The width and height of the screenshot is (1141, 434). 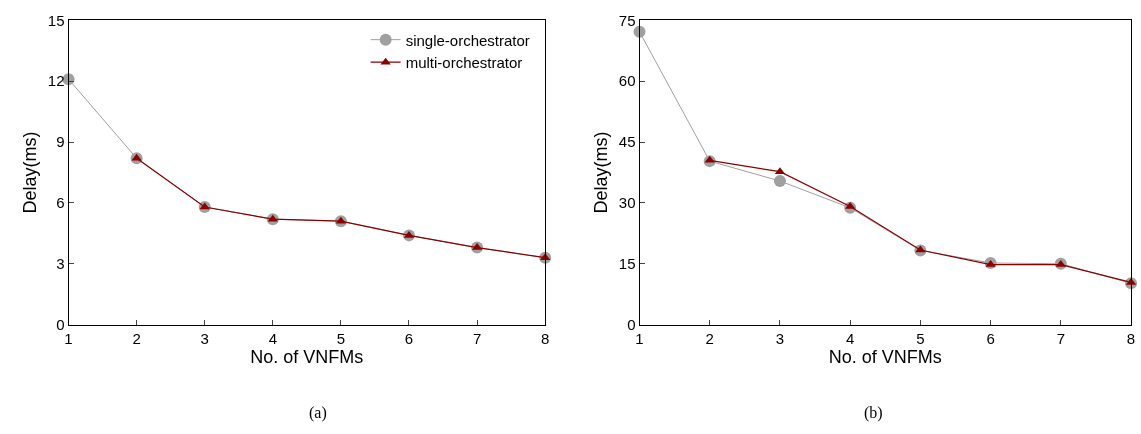 I want to click on y-tick-label: 3, so click(x=60, y=264).